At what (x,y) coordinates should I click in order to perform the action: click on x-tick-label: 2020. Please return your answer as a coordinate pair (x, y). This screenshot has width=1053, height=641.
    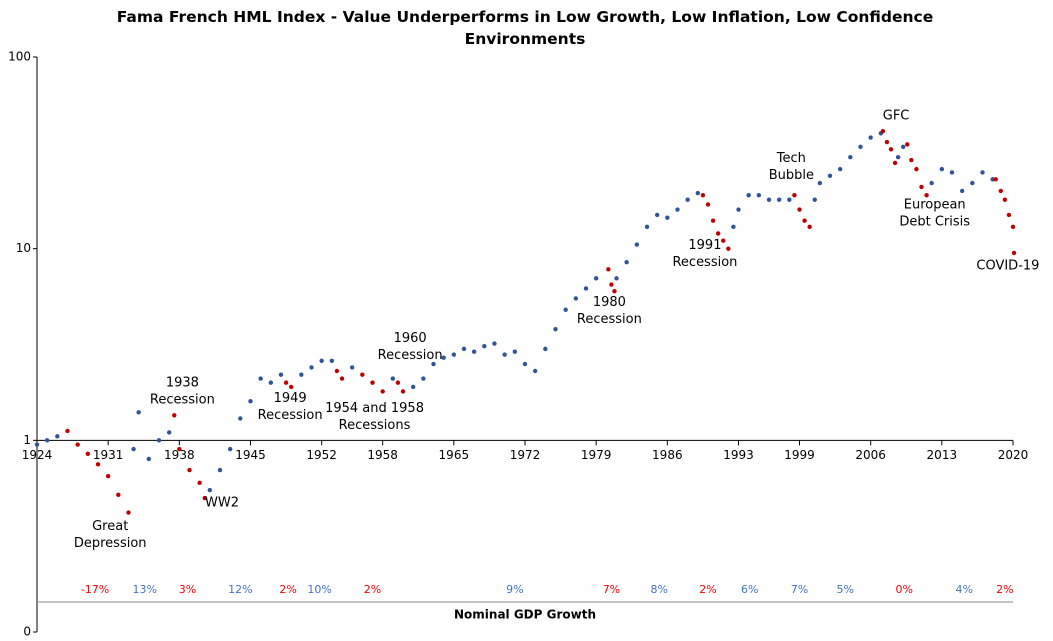
    Looking at the image, I should click on (1013, 455).